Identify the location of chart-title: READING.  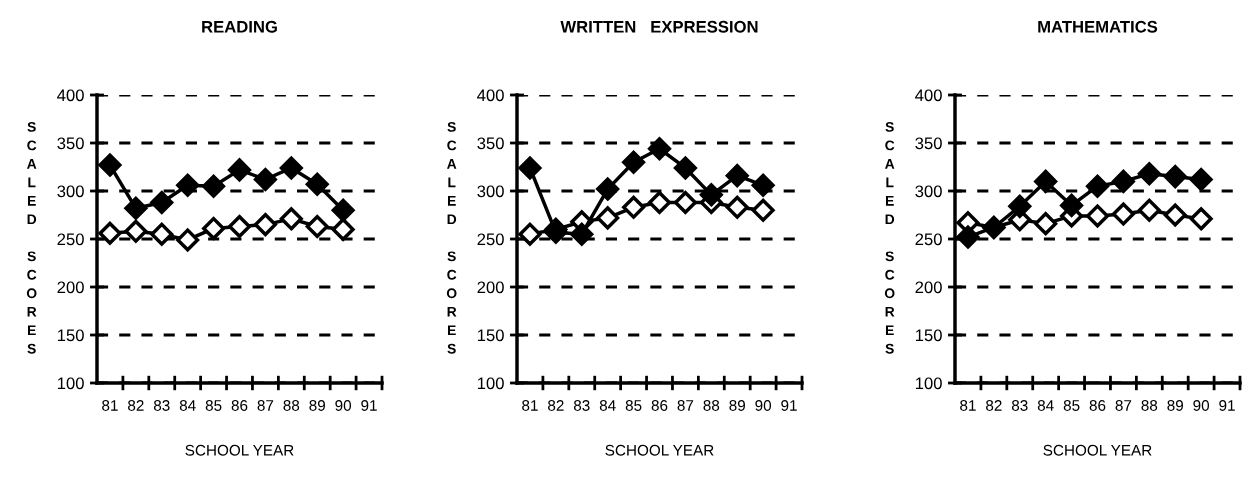
(239, 26).